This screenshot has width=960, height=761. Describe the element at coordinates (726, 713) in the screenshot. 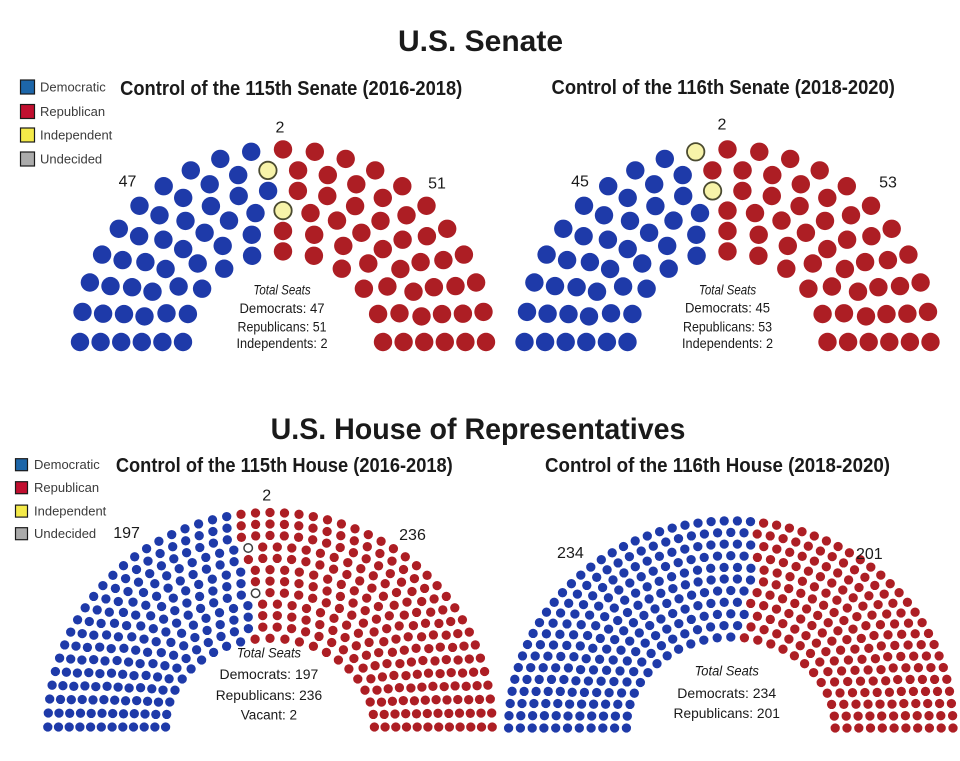

I see `svg-text: Republicans: 201` at that location.